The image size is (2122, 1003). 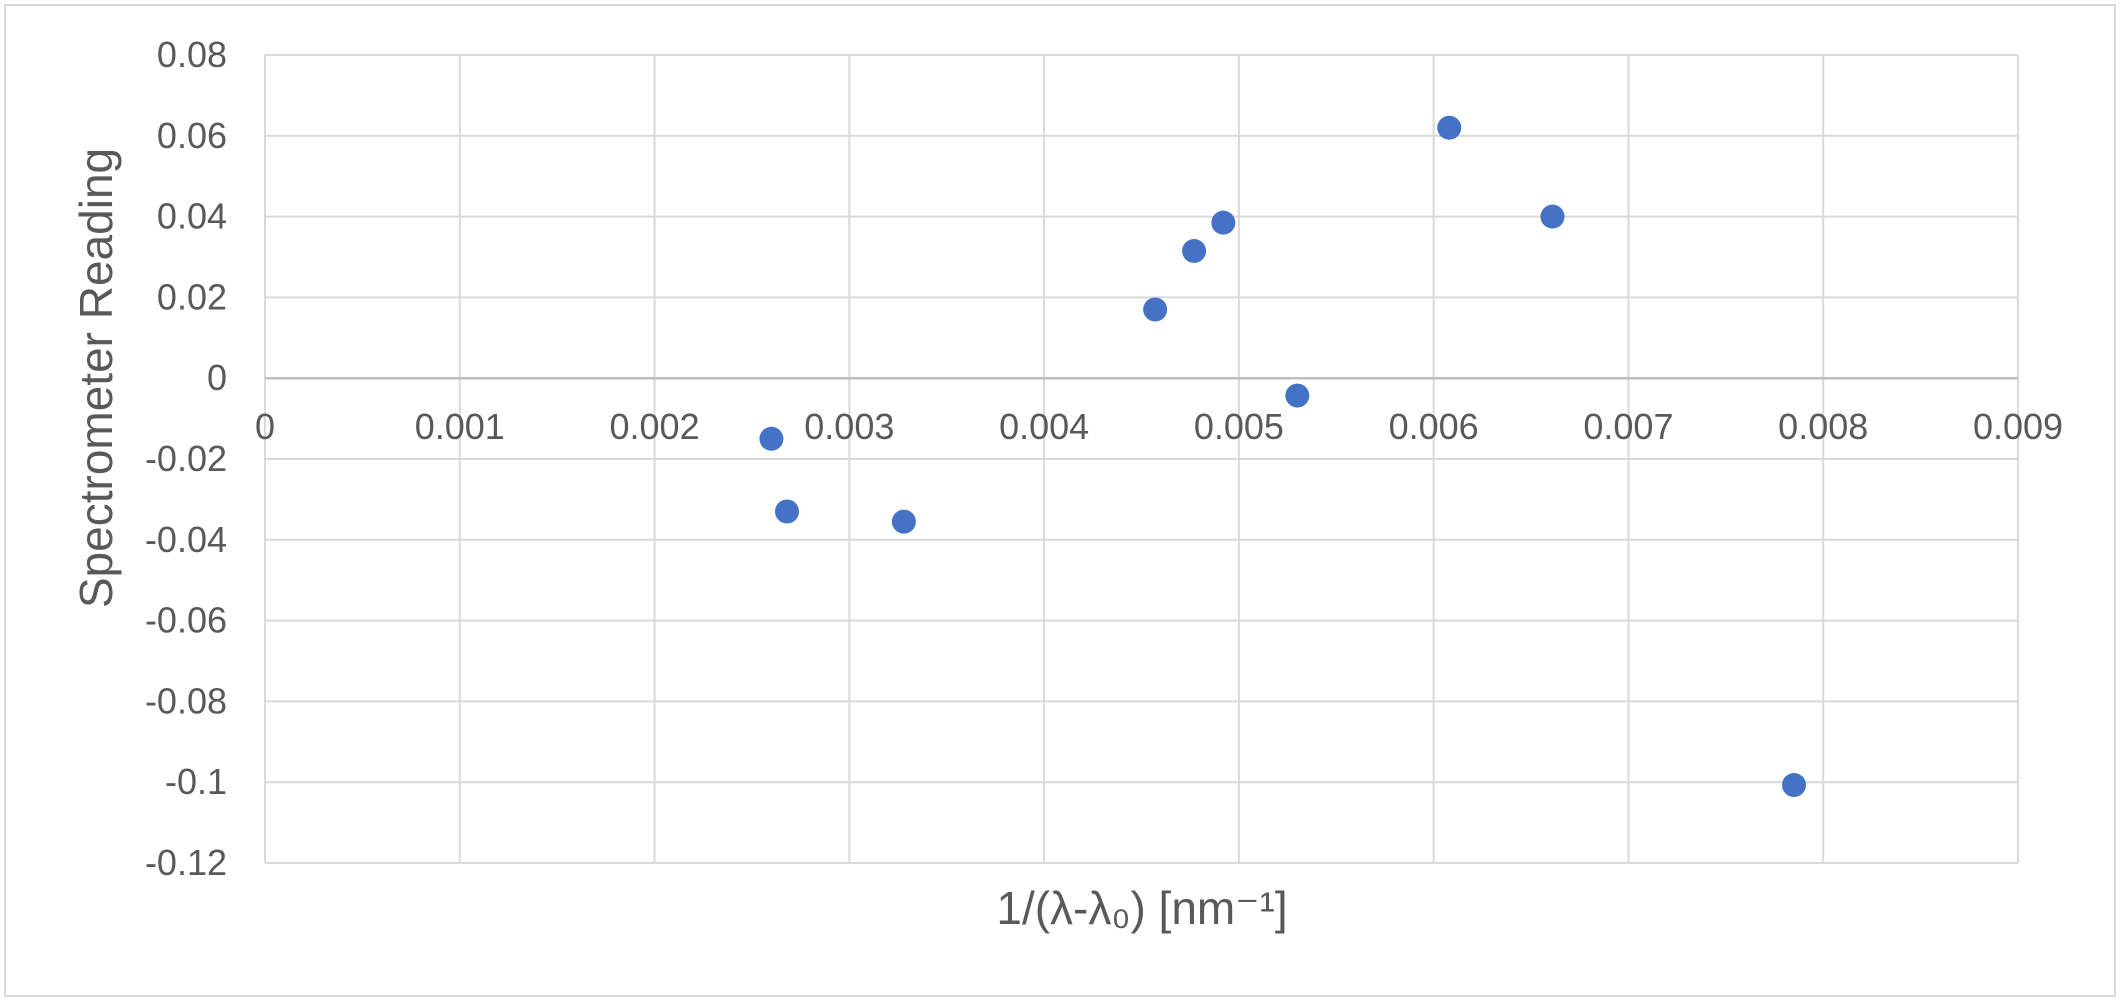 What do you see at coordinates (1628, 426) in the screenshot?
I see `x-tick-label: 0.007` at bounding box center [1628, 426].